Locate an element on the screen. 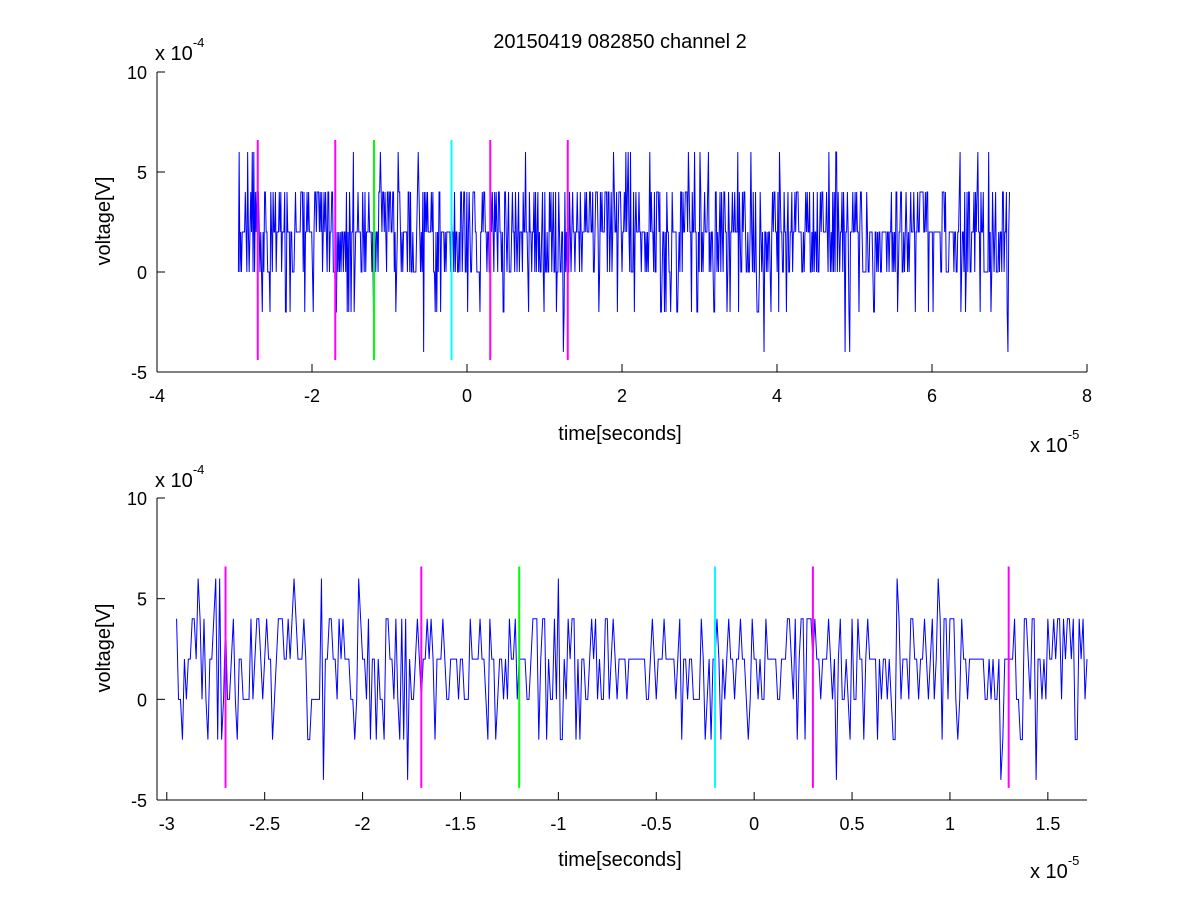 The image size is (1200, 901). top-x-tick-label: 6 is located at coordinates (932, 396).